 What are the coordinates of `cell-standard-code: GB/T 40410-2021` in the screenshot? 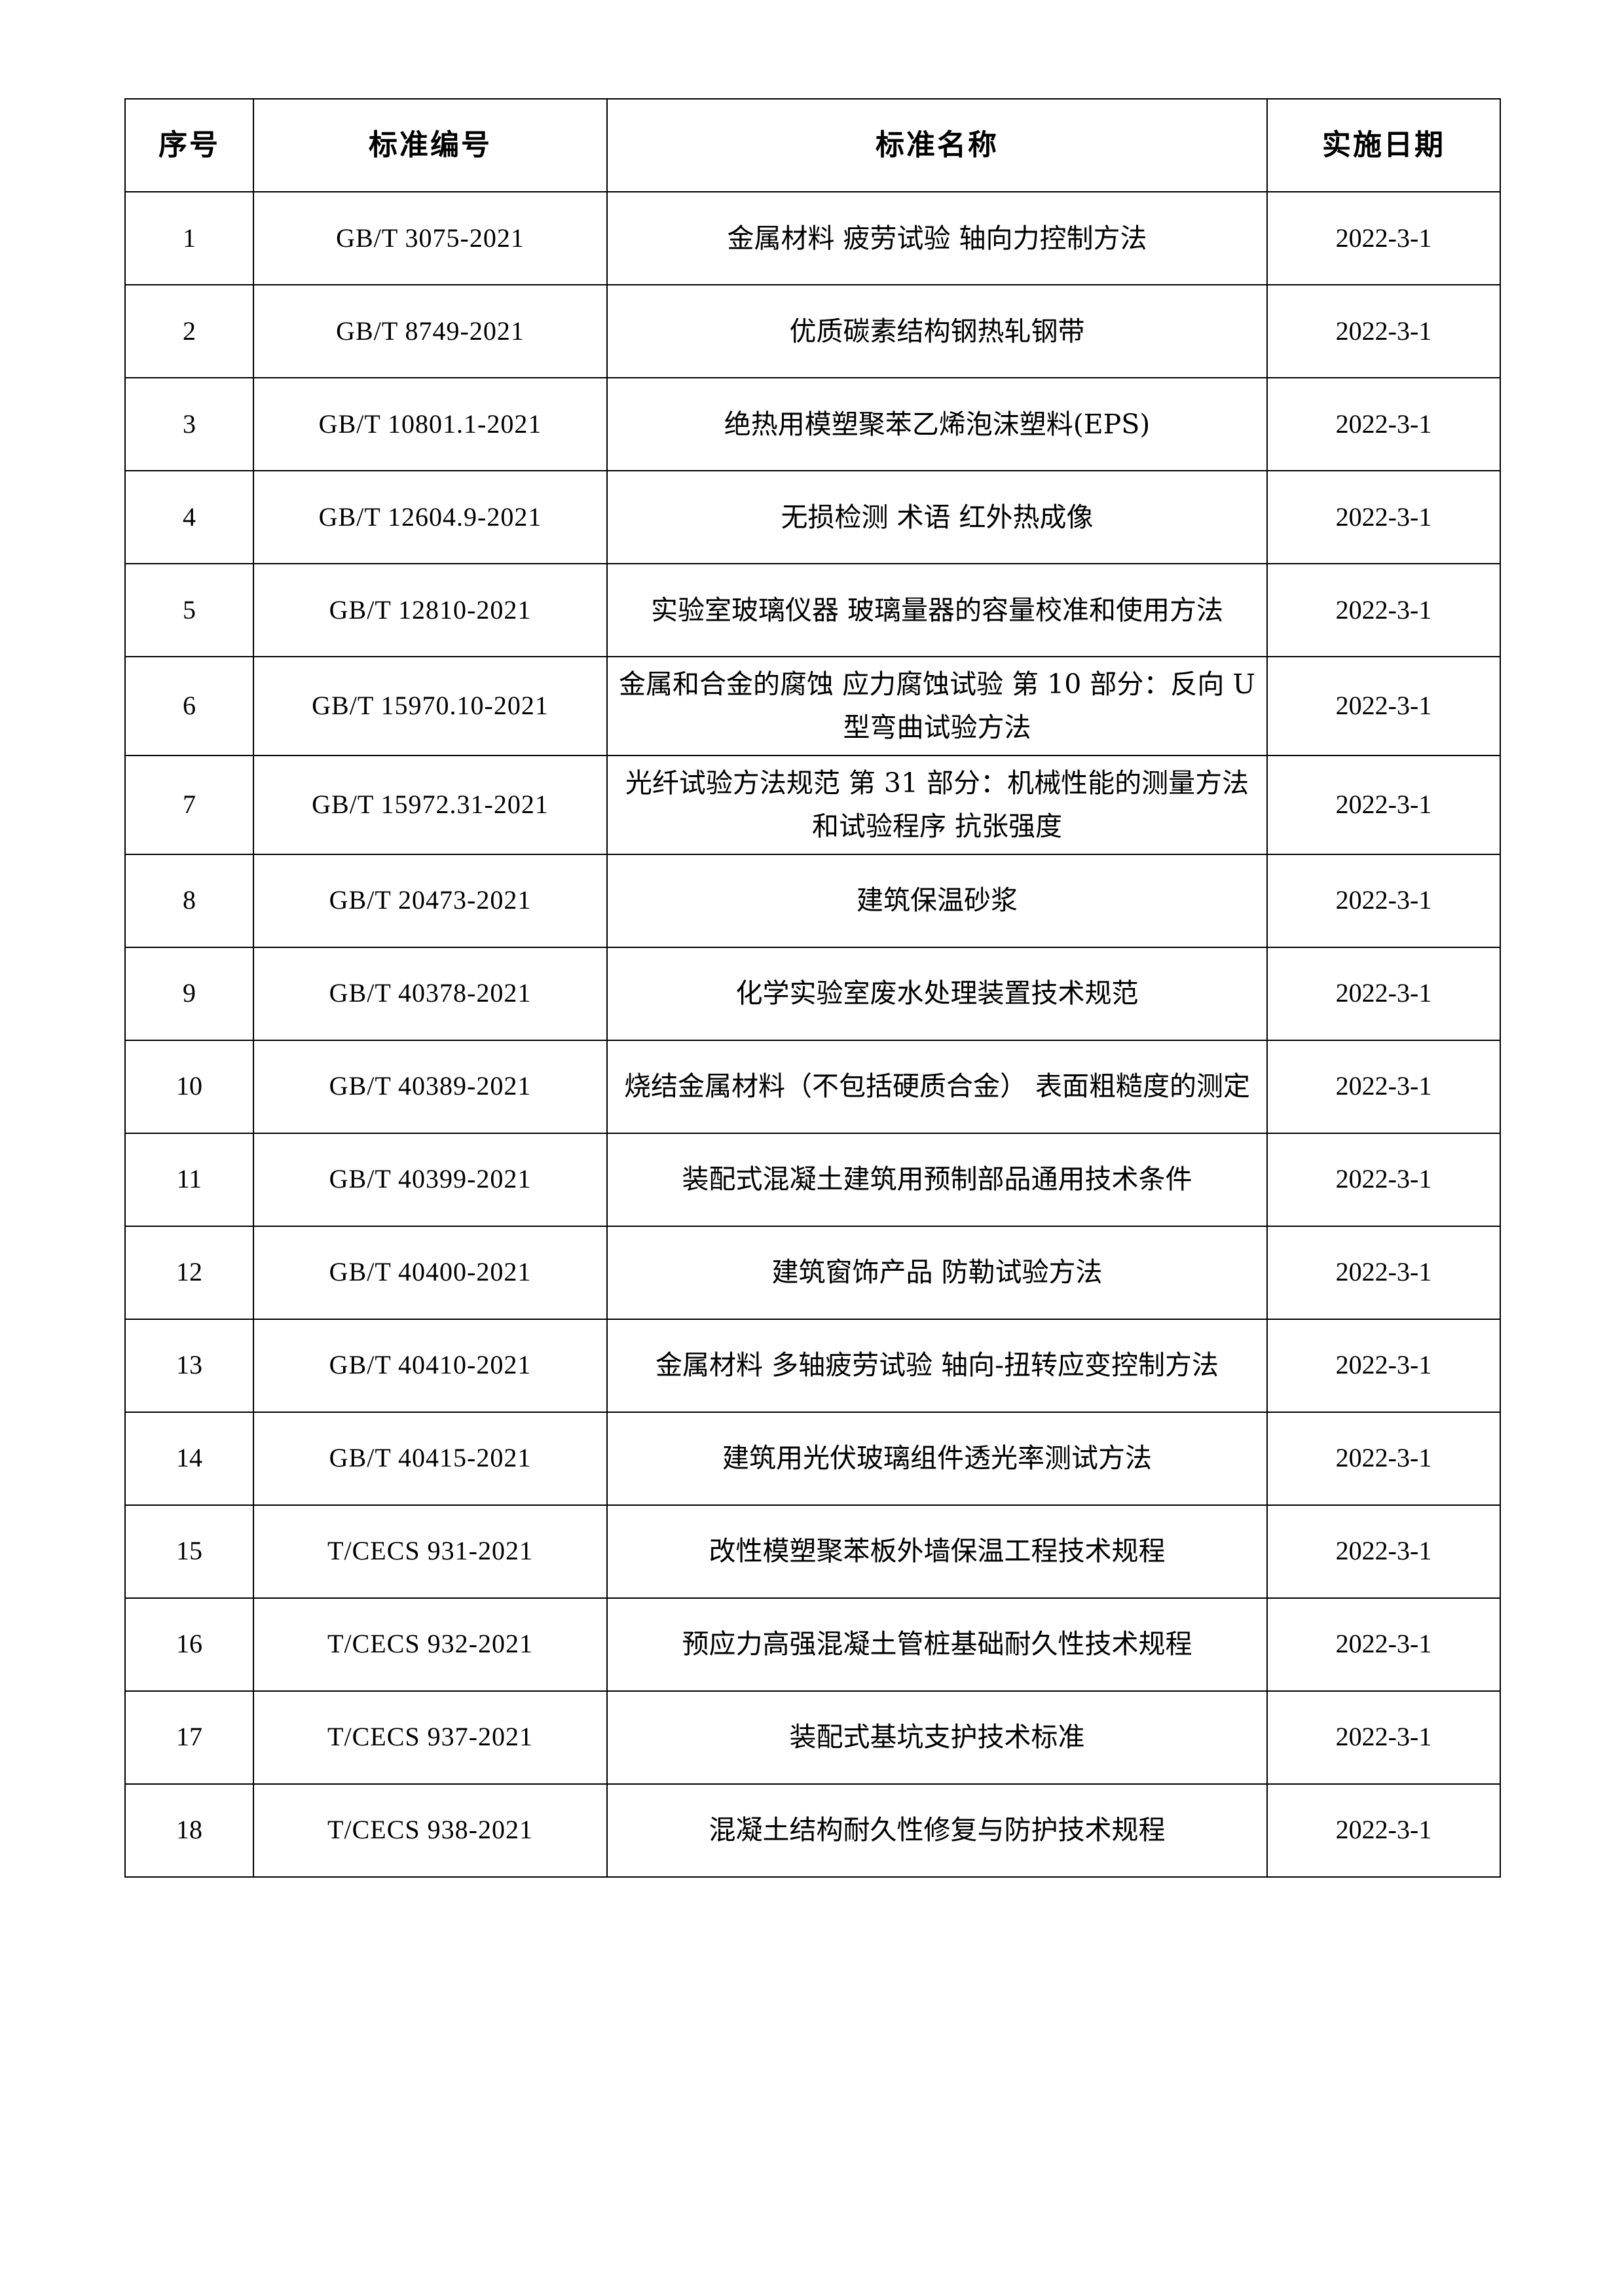 It's located at (430, 1365).